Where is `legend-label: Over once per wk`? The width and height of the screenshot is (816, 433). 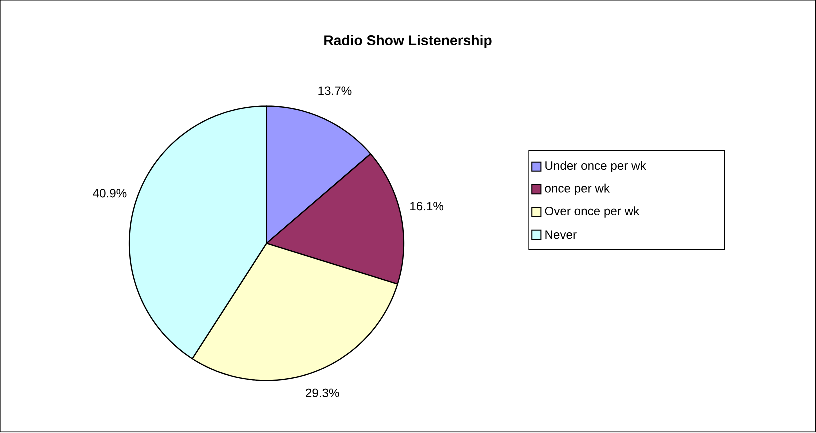 legend-label: Over once per wk is located at coordinates (592, 212).